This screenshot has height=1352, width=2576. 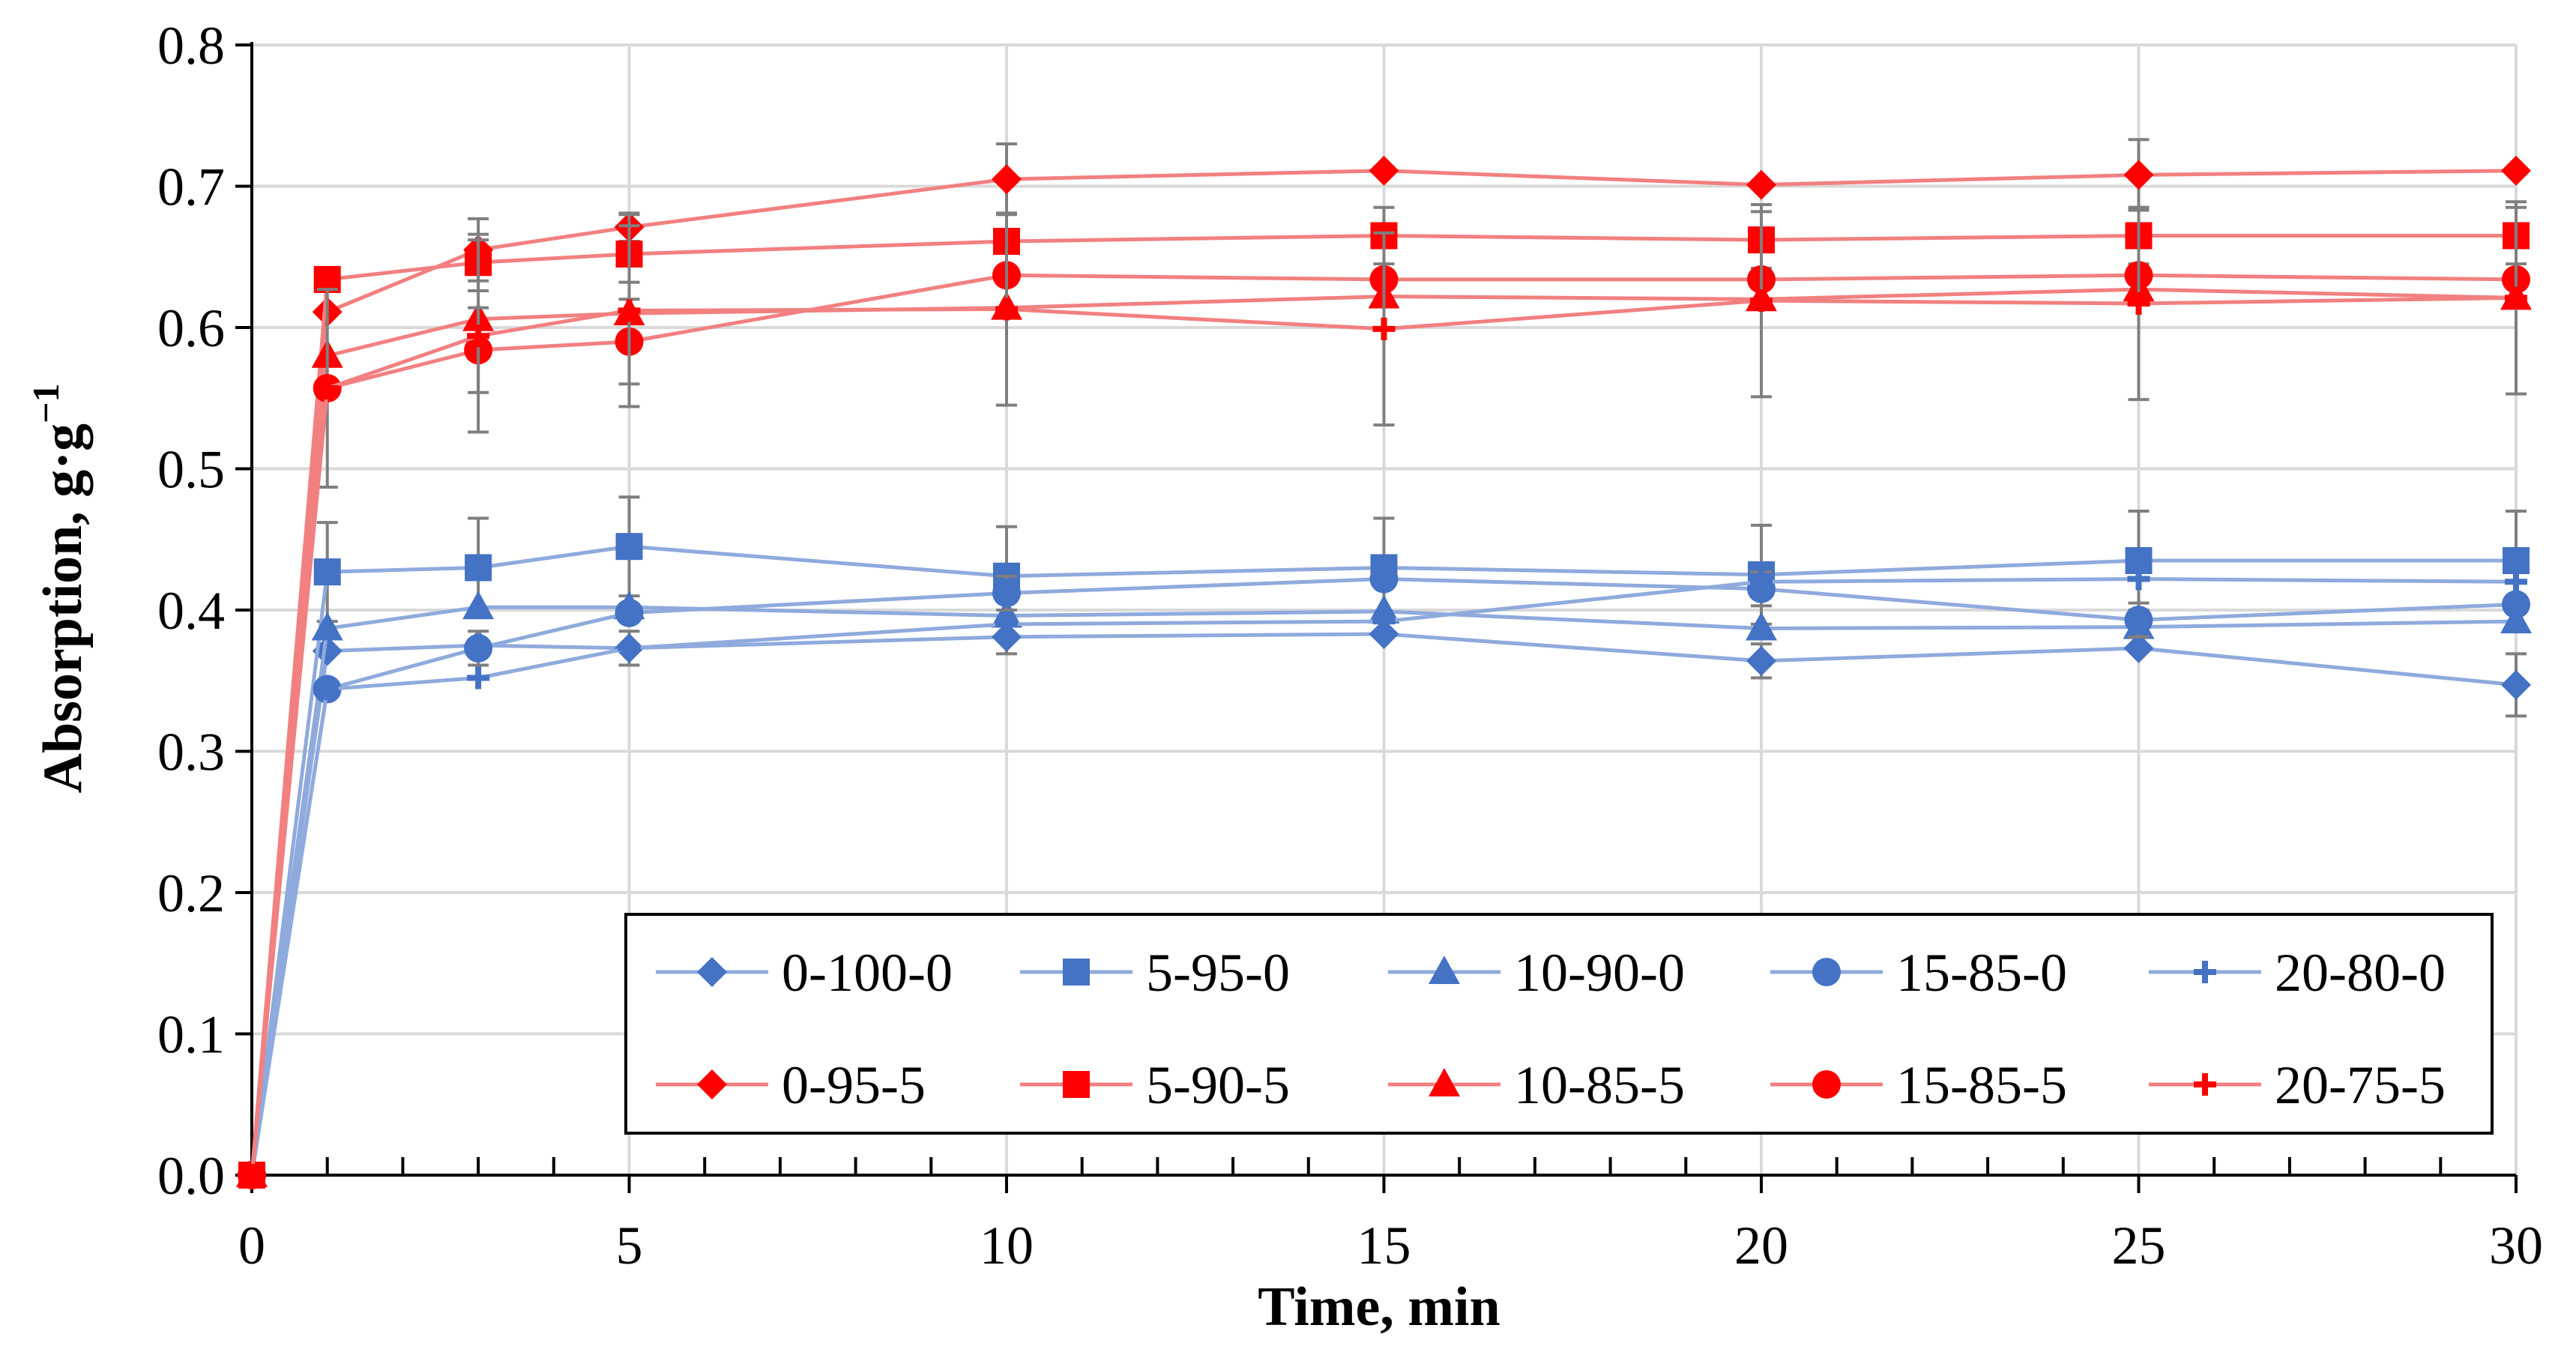 I want to click on legend-label: 10-90-0, so click(x=1600, y=973).